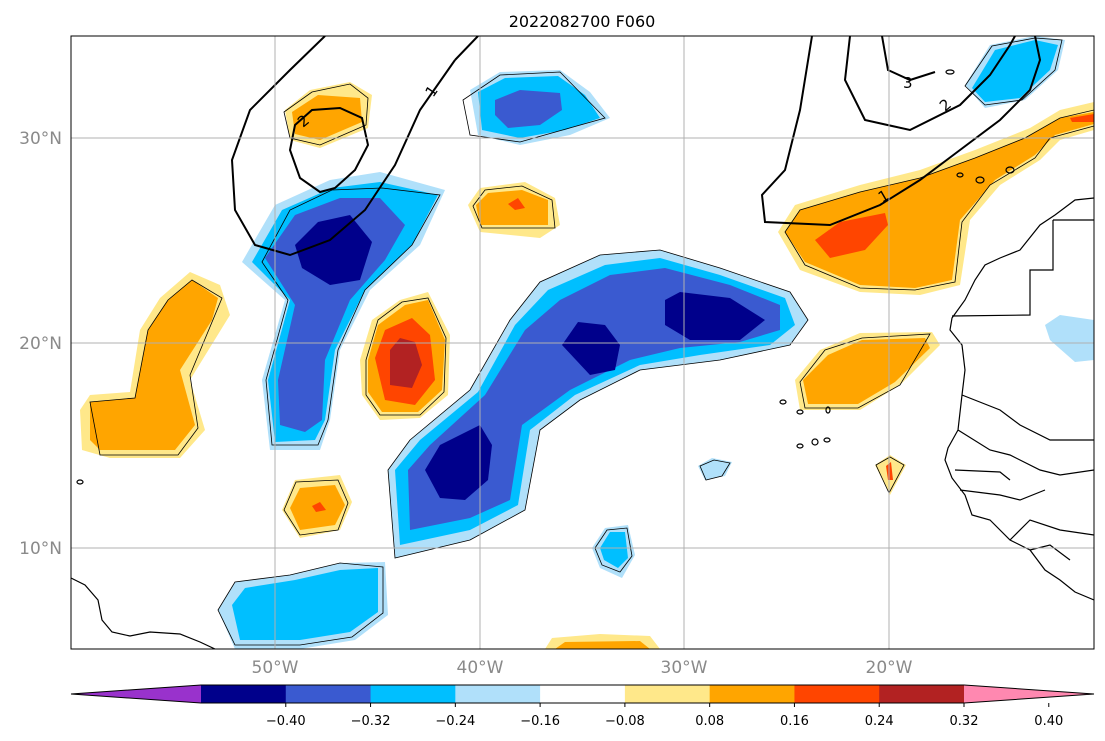 This screenshot has width=1105, height=741. What do you see at coordinates (889, 668) in the screenshot?
I see `lon-label-20w: 20°W` at bounding box center [889, 668].